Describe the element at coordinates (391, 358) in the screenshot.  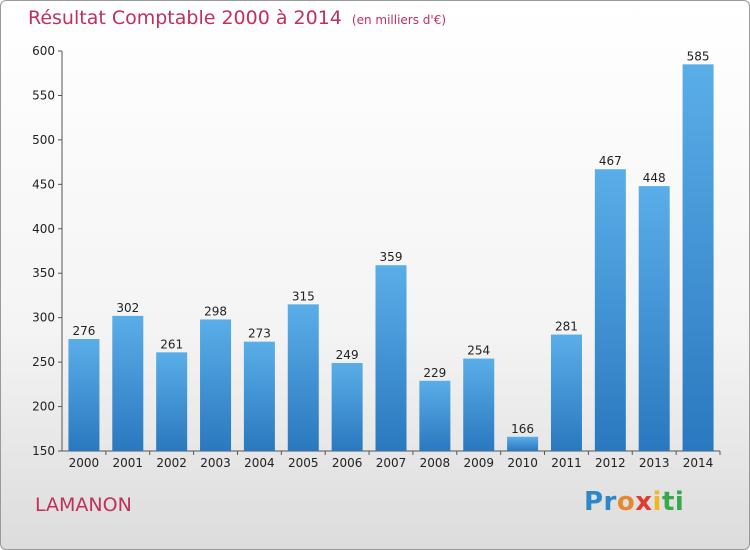
I see `bar-2007` at that location.